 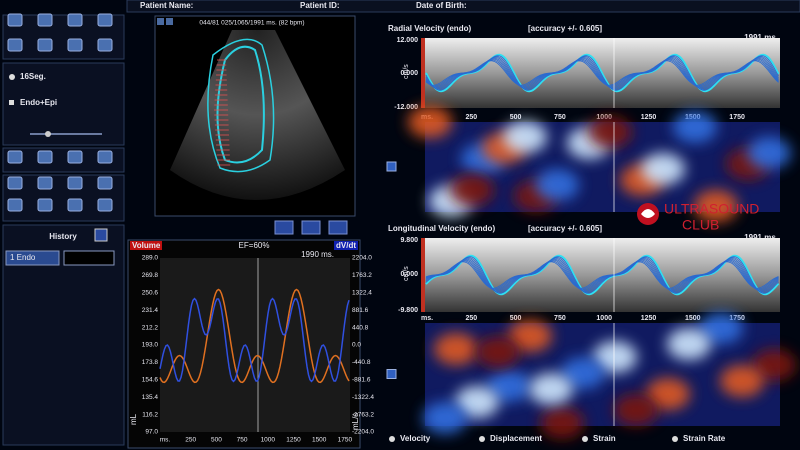 What do you see at coordinates (362, 275) in the screenshot?
I see `right-tick: 1763.2` at bounding box center [362, 275].